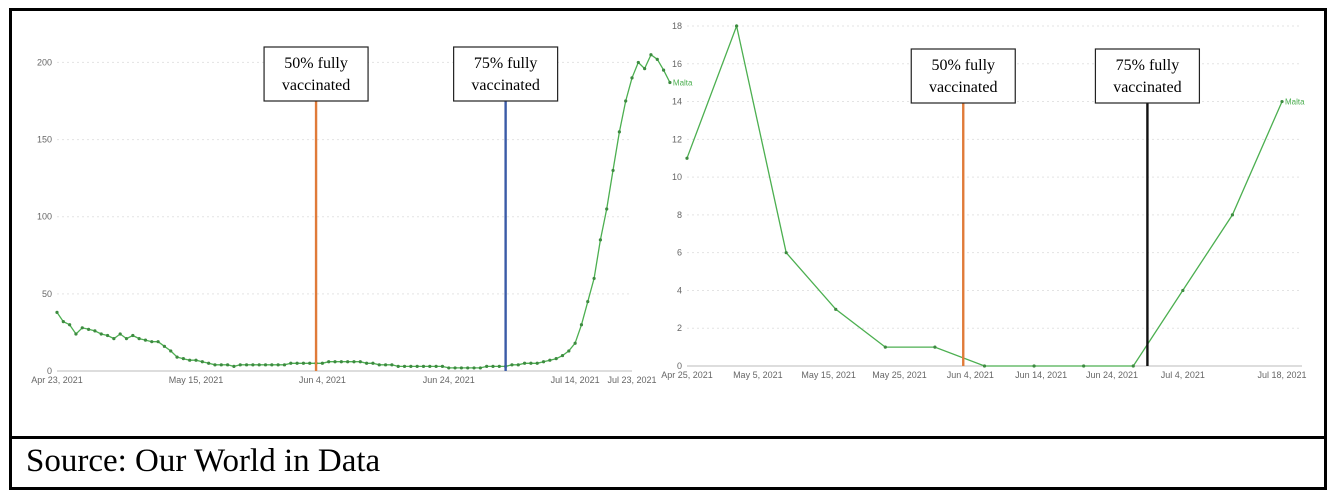  Describe the element at coordinates (677, 139) in the screenshot. I see `y-tick-label: 12` at that location.